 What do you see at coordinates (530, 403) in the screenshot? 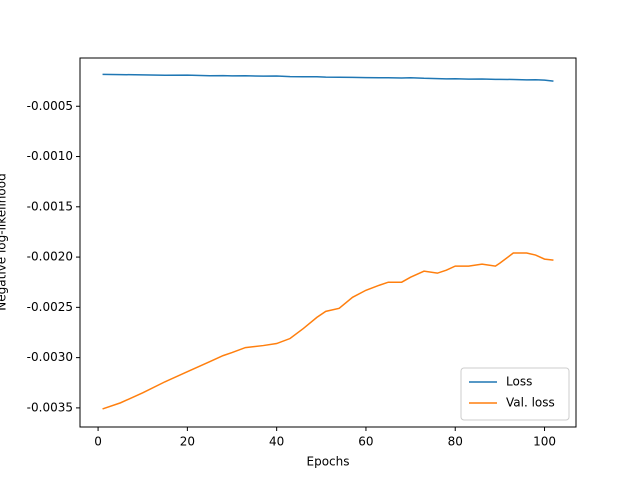
I see `legend-label: Val. loss` at bounding box center [530, 403].